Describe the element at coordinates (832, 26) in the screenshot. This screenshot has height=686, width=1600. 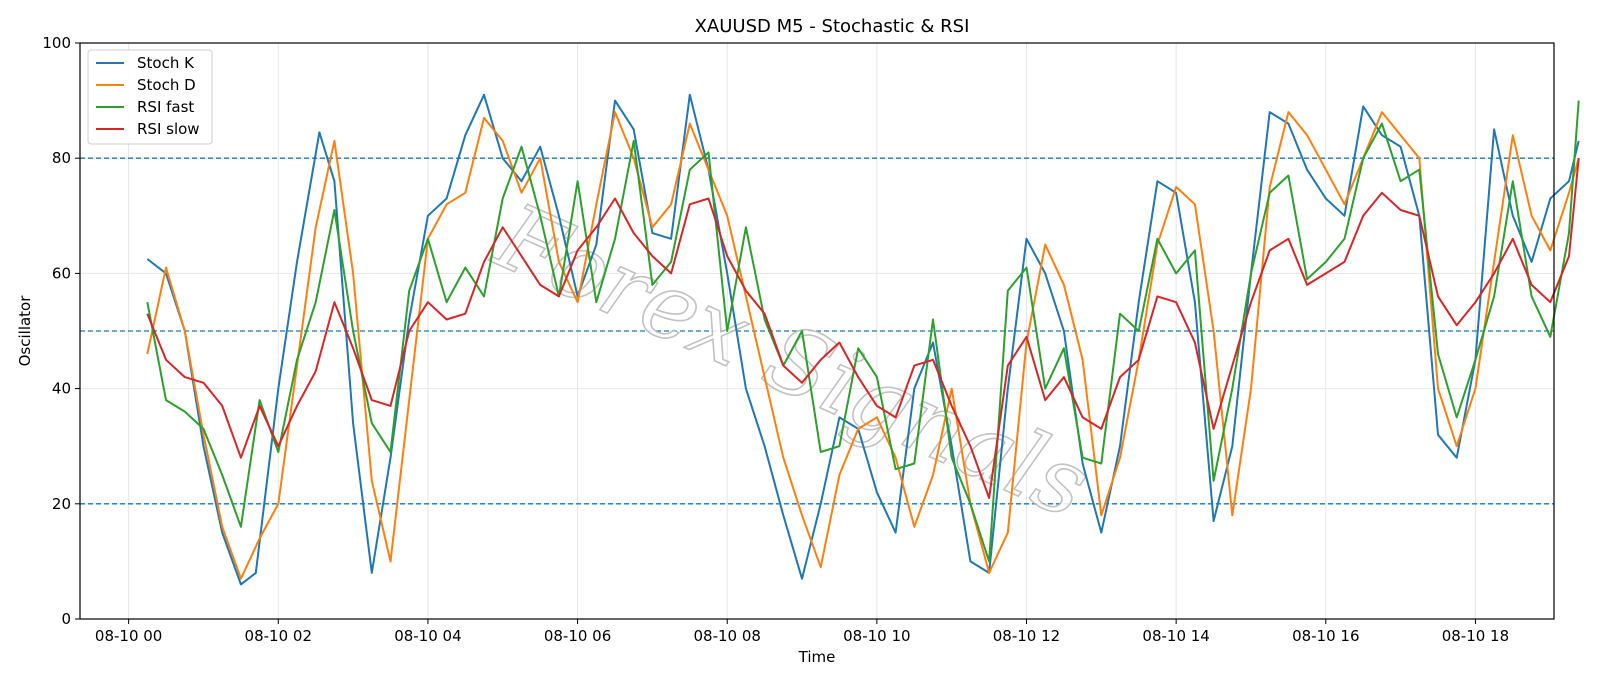
I see `chart-title: XAUUSD M5 - Stochastic & RSI` at that location.